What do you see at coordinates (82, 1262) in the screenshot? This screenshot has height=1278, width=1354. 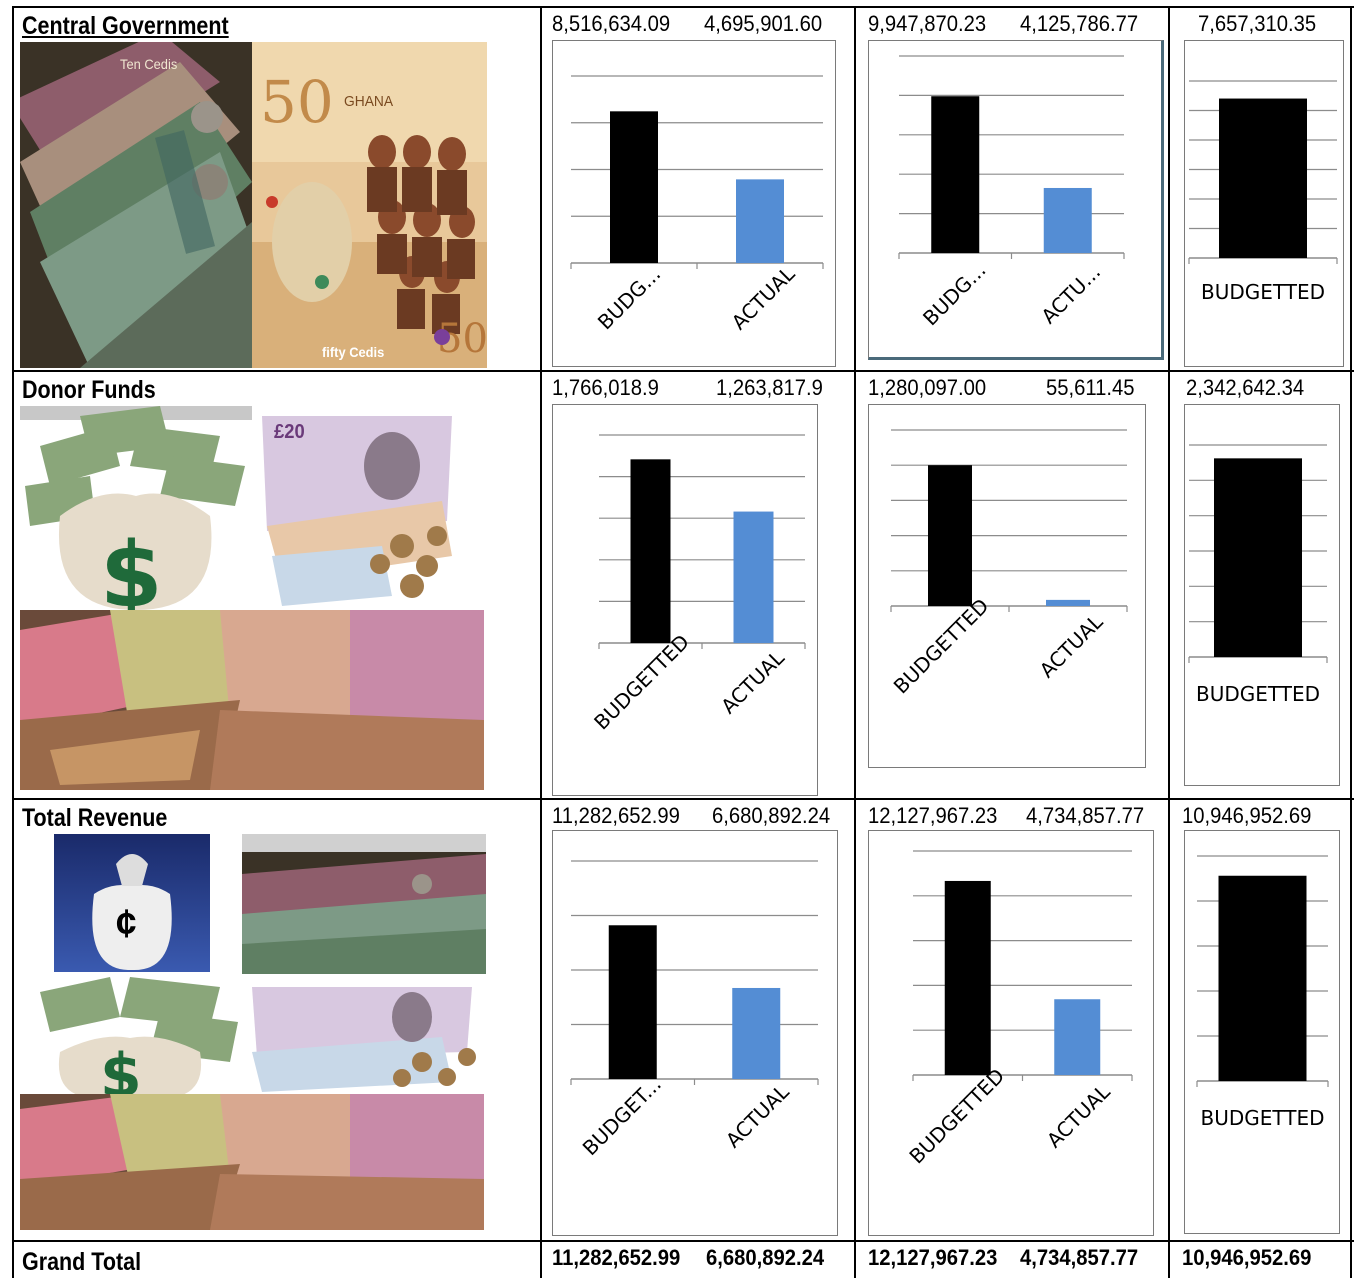 I see `row-label-grand-total: Grand Total` at bounding box center [82, 1262].